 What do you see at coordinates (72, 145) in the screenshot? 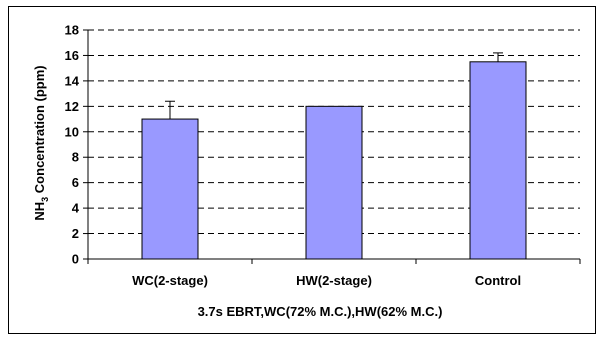
I see `y-tick-labels: 0 2 4 6 8 10 12 14 16 18` at bounding box center [72, 145].